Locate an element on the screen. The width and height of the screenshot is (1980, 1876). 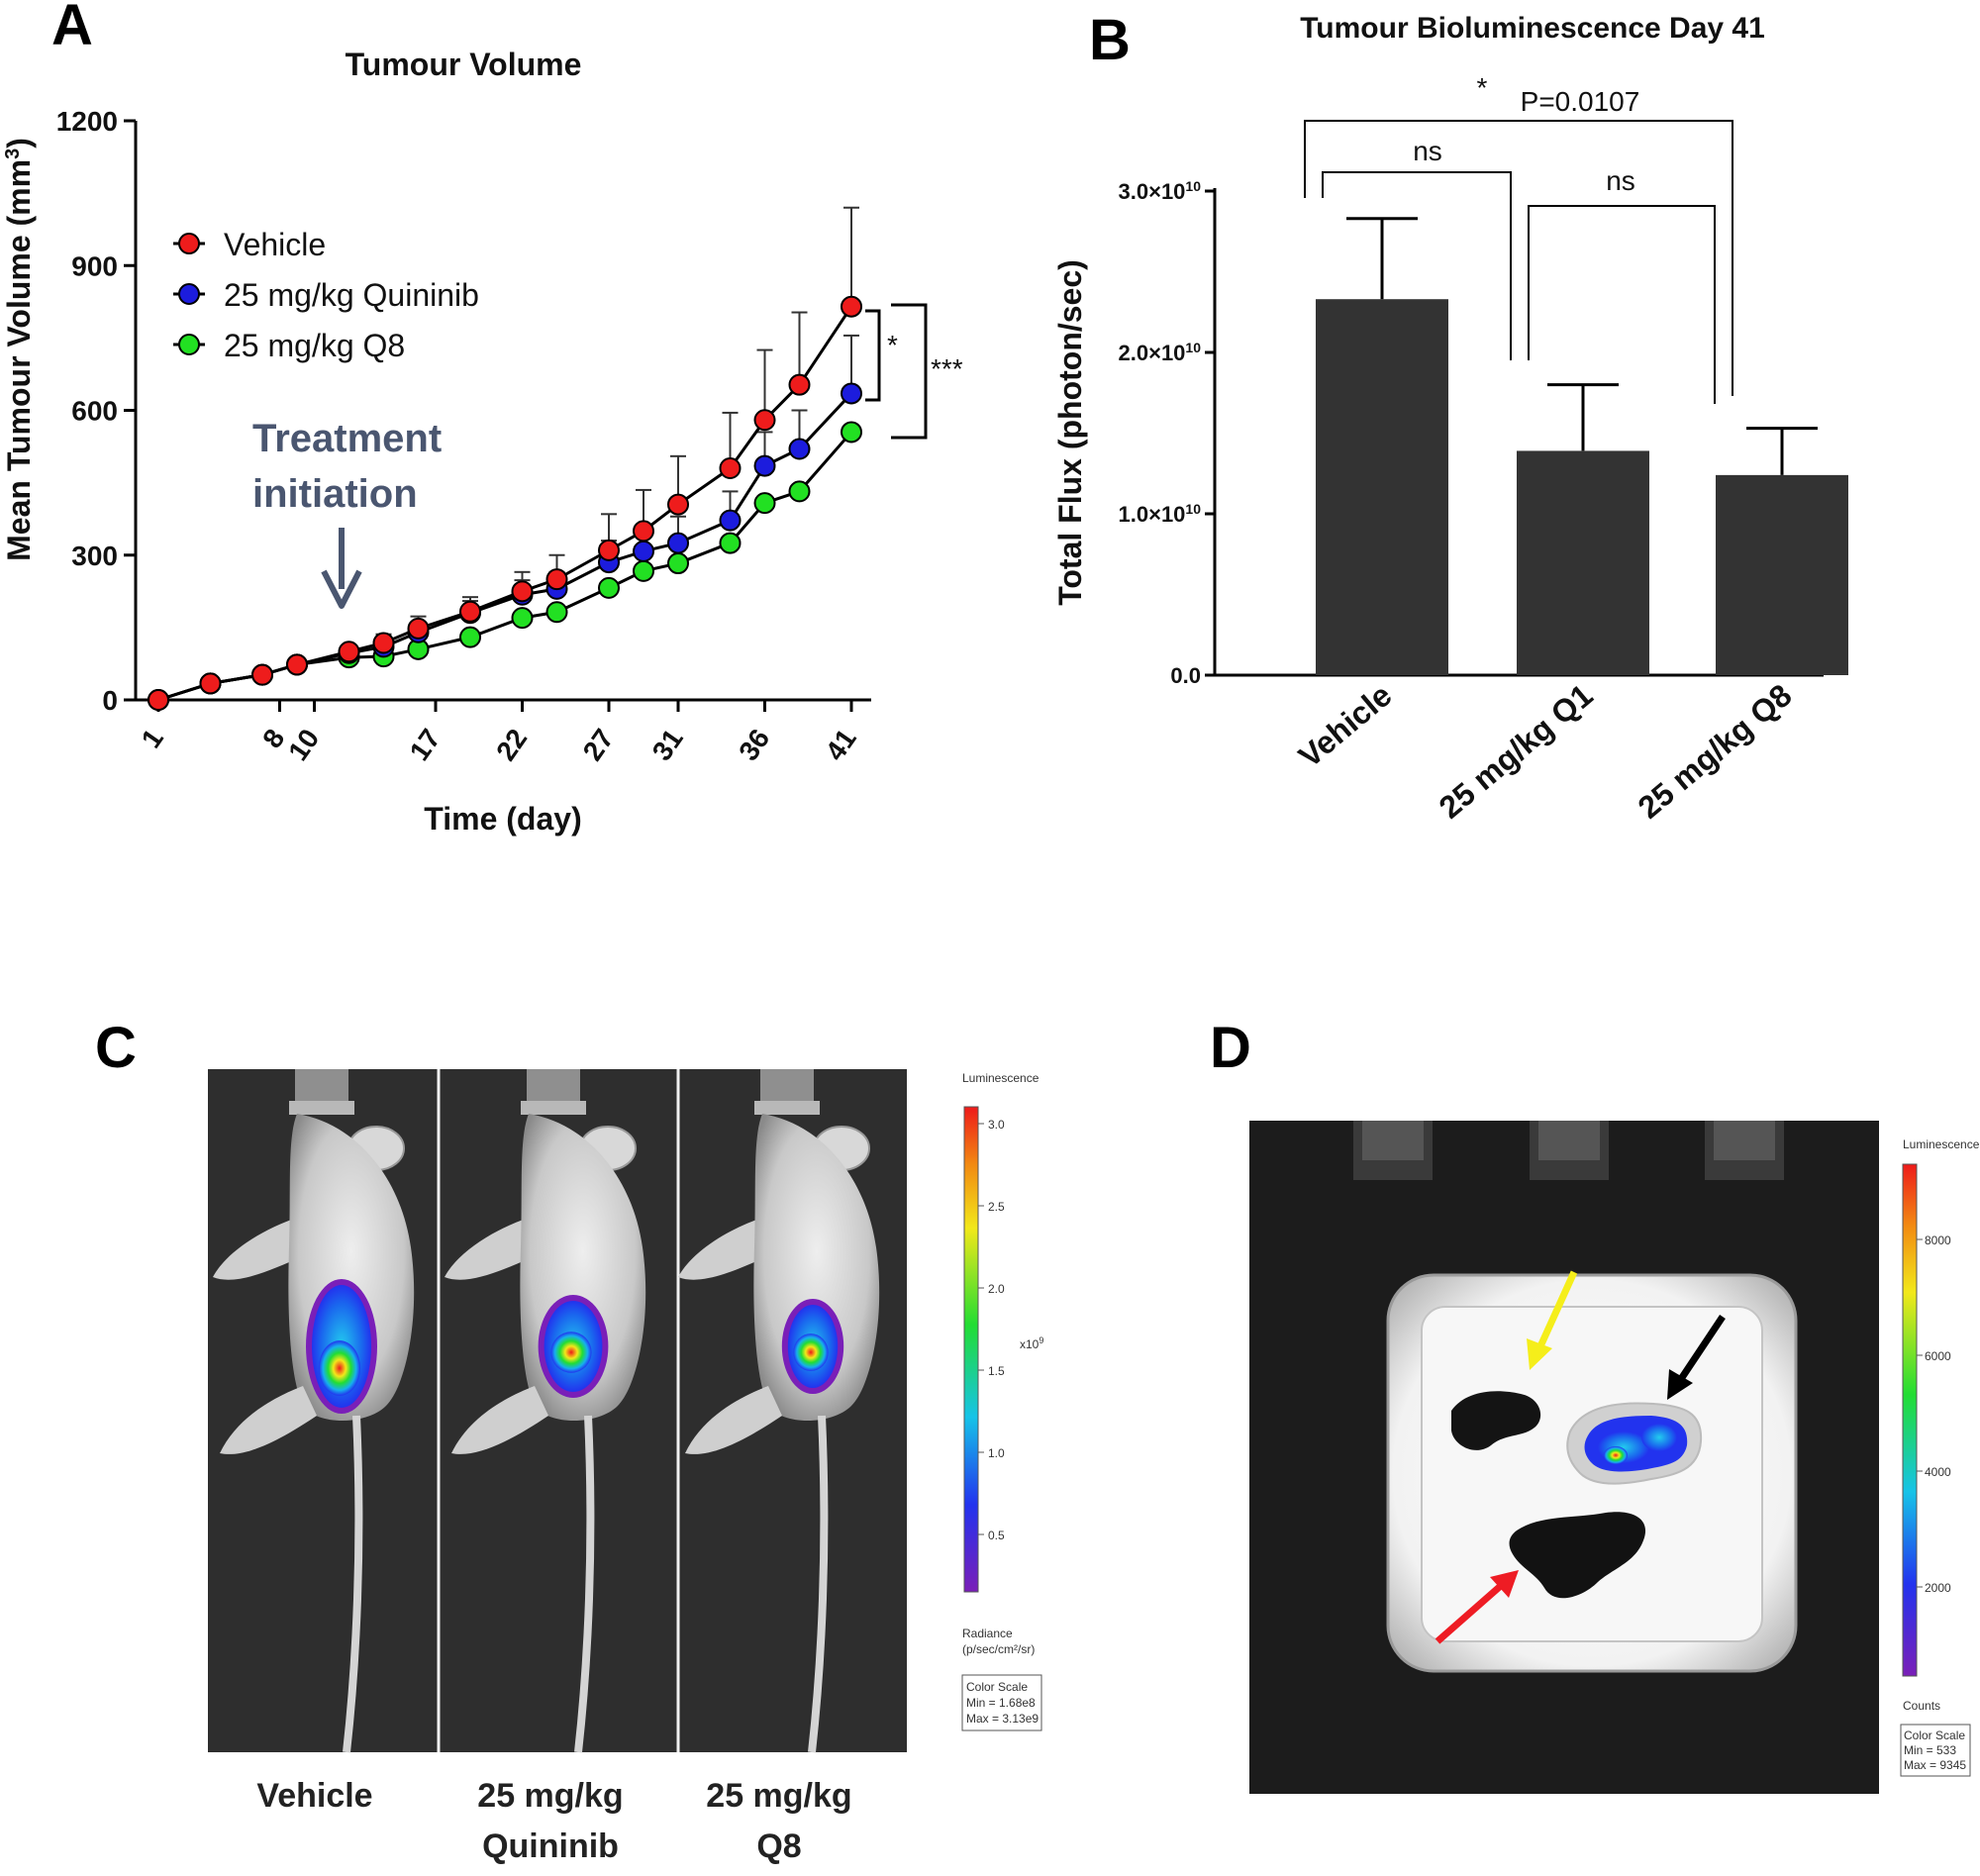
chart-b-ytick-base: 1.0×10 is located at coordinates (1153, 514).